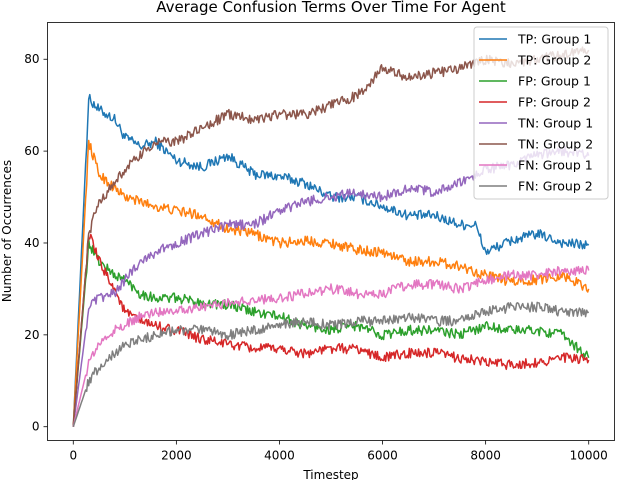  Describe the element at coordinates (36, 427) in the screenshot. I see `y-tick-label: 0` at that location.